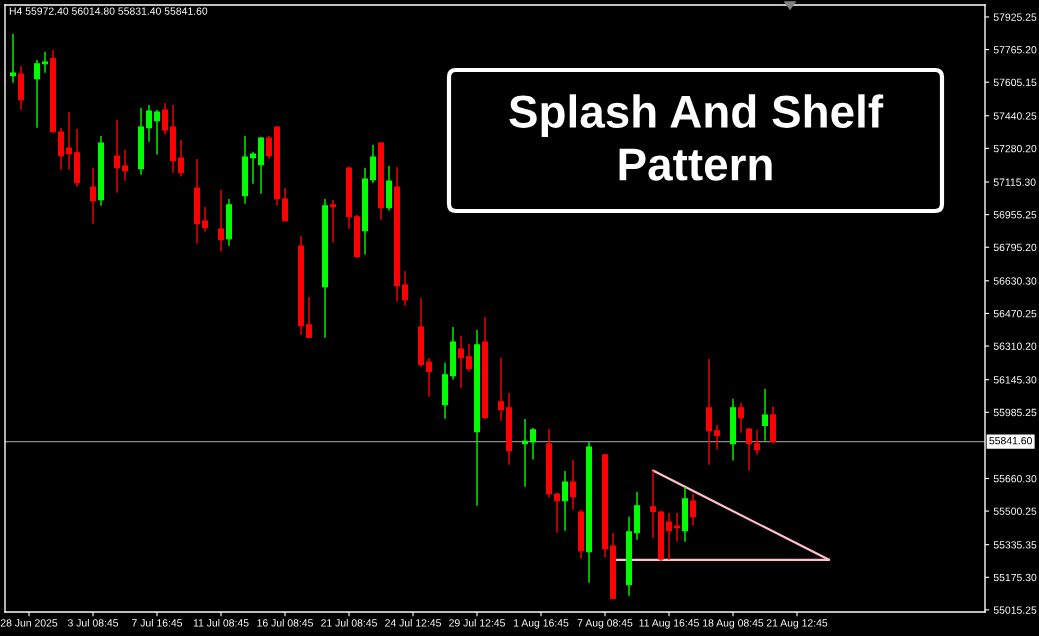  Describe the element at coordinates (157, 622) in the screenshot. I see `x-tick-label: 7 Jul 16:45` at that location.